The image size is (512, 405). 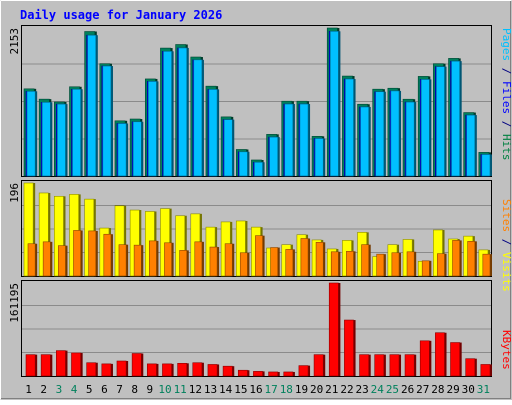 What do you see at coordinates (392, 389) in the screenshot?
I see `day-label-25: 25` at bounding box center [392, 389].